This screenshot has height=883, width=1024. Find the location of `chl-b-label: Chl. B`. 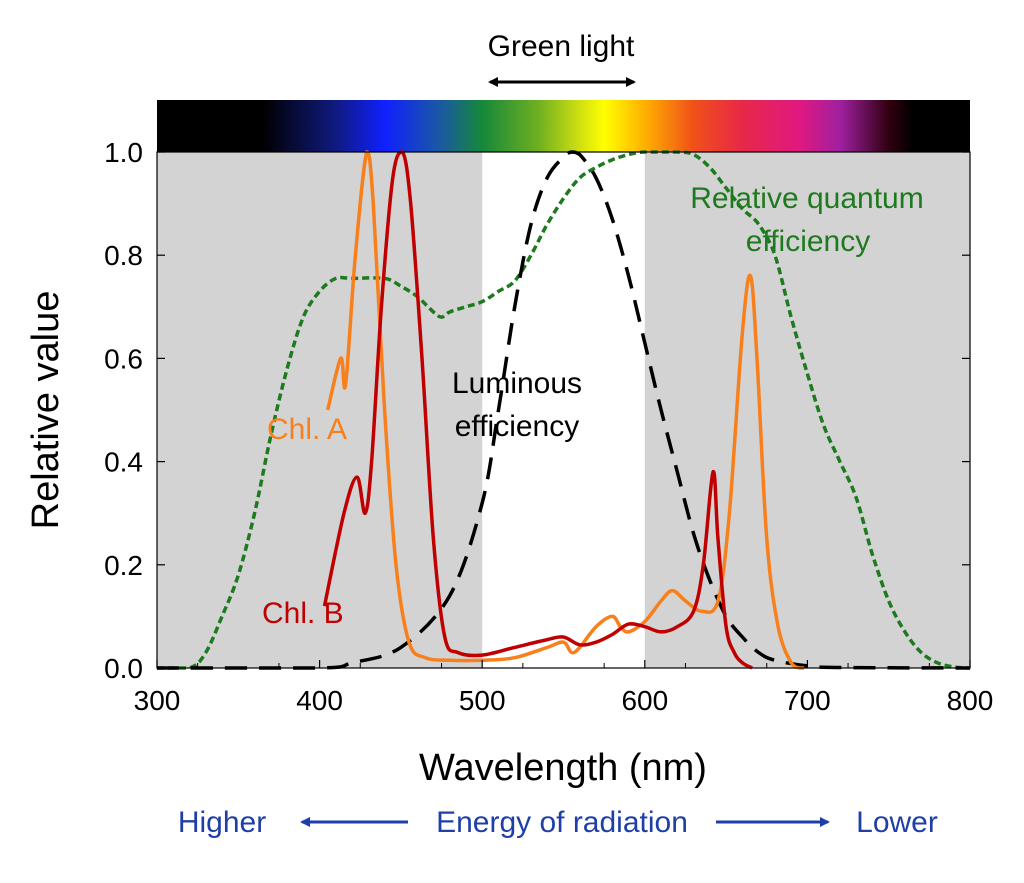

chl-b-label: Chl. B is located at coordinates (303, 613).